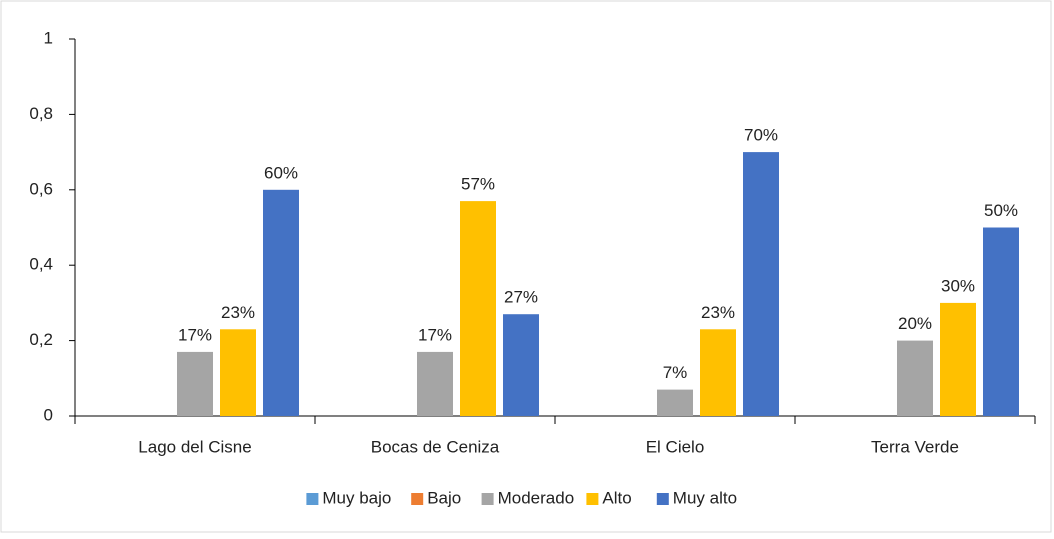 This screenshot has width=1054, height=539. I want to click on x-tick-label: Terra Verde, so click(915, 446).